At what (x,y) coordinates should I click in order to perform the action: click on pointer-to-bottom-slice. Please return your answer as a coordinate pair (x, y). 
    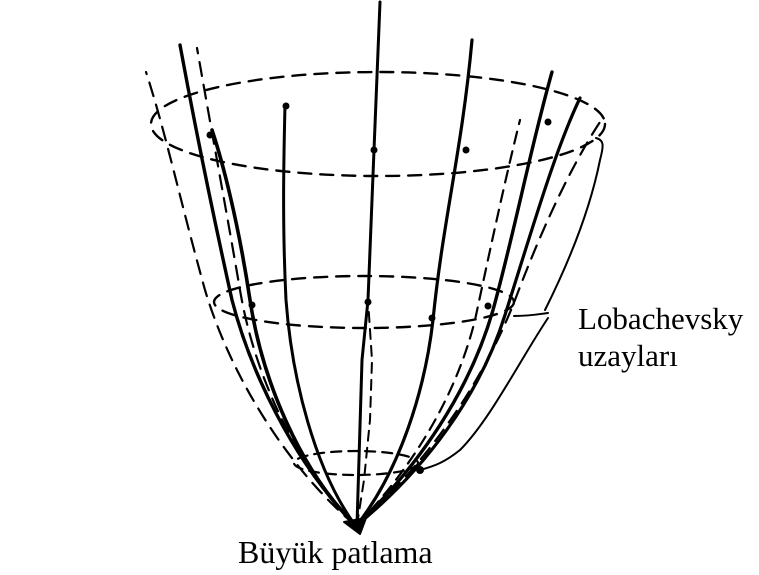
    Looking at the image, I should click on (484, 394).